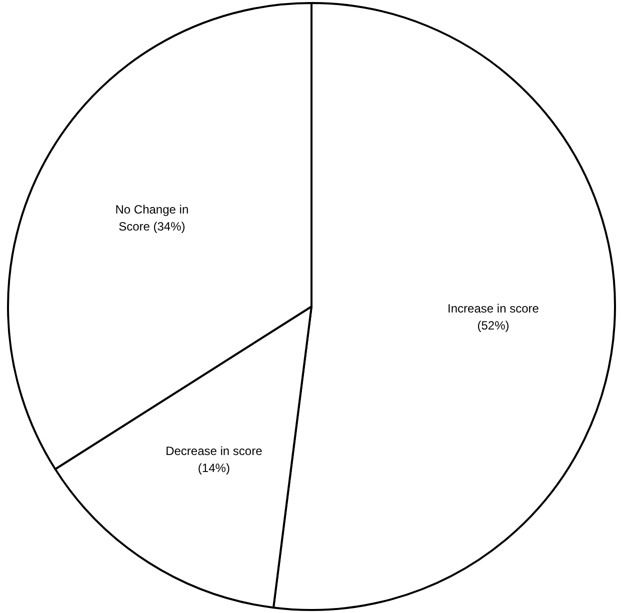 This screenshot has height=613, width=621. I want to click on slice-label: No Change in Score (34%), so click(152, 218).